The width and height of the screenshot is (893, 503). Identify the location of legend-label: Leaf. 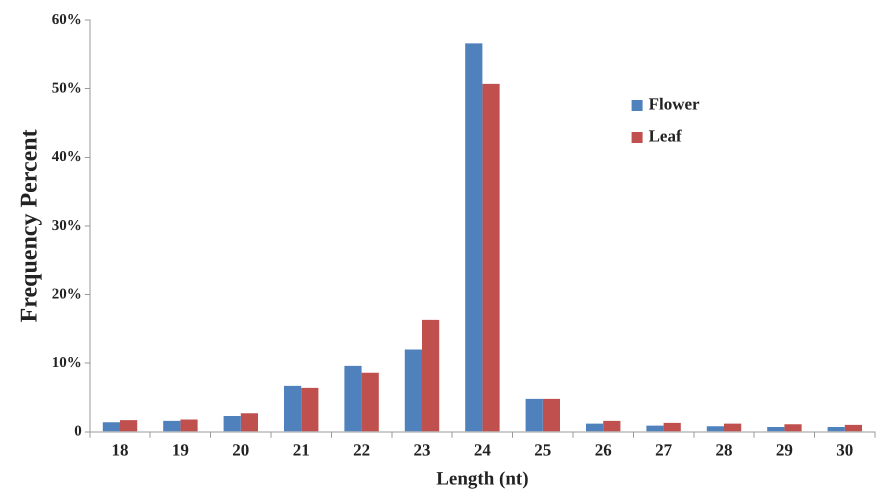
(665, 136).